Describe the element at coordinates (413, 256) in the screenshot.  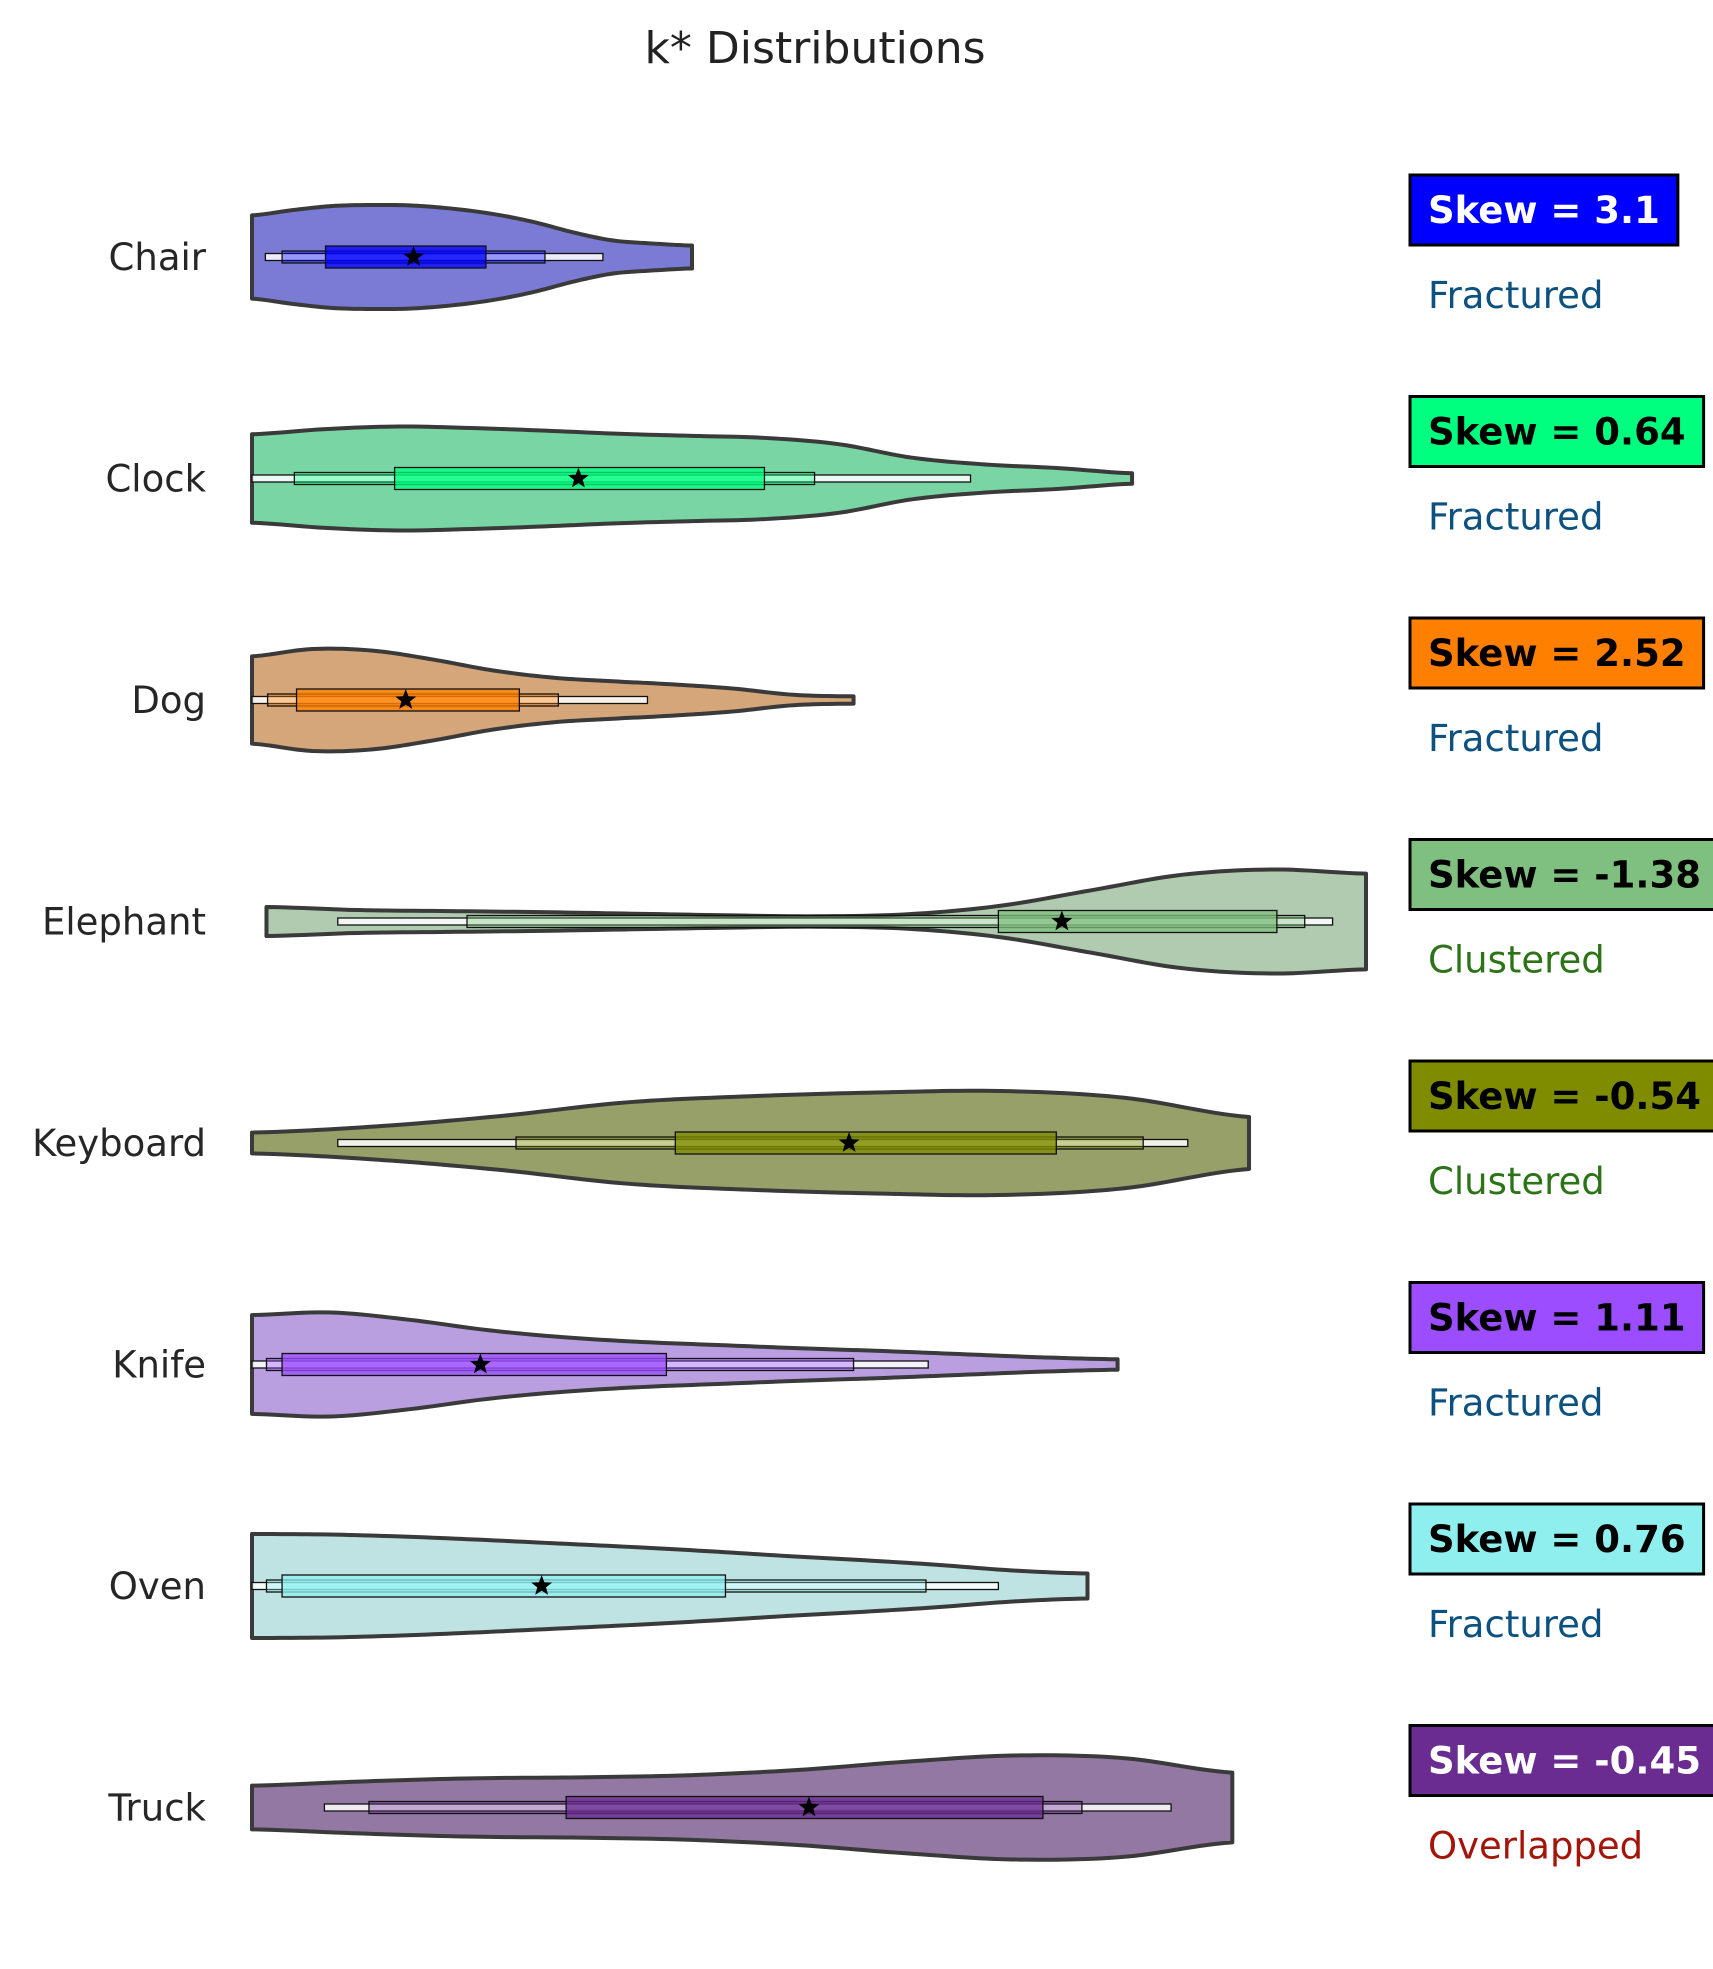
I see `mean-star-chair` at that location.